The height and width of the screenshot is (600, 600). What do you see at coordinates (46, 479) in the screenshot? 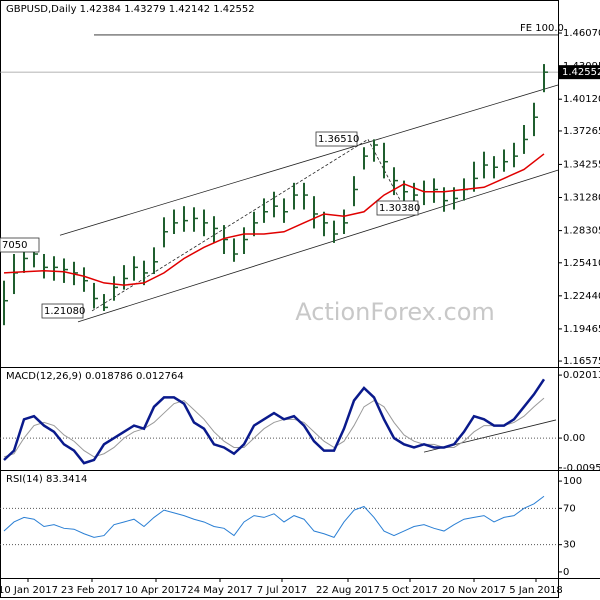
I see `panel-title: RSI(14) 83.3414` at bounding box center [46, 479].